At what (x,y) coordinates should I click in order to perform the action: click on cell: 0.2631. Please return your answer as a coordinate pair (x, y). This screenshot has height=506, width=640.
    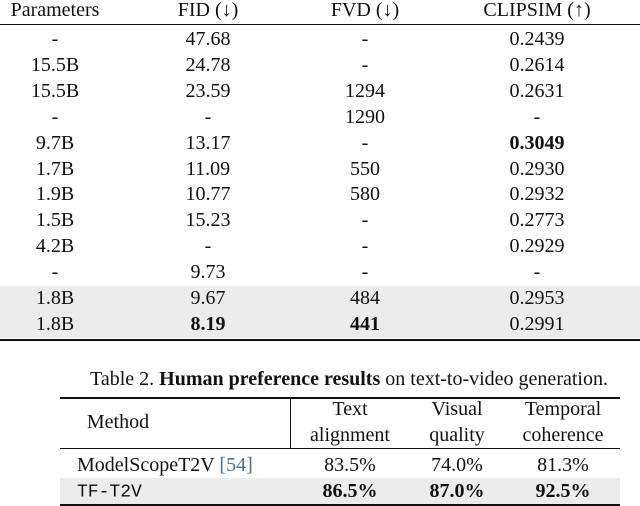
    Looking at the image, I should click on (537, 90).